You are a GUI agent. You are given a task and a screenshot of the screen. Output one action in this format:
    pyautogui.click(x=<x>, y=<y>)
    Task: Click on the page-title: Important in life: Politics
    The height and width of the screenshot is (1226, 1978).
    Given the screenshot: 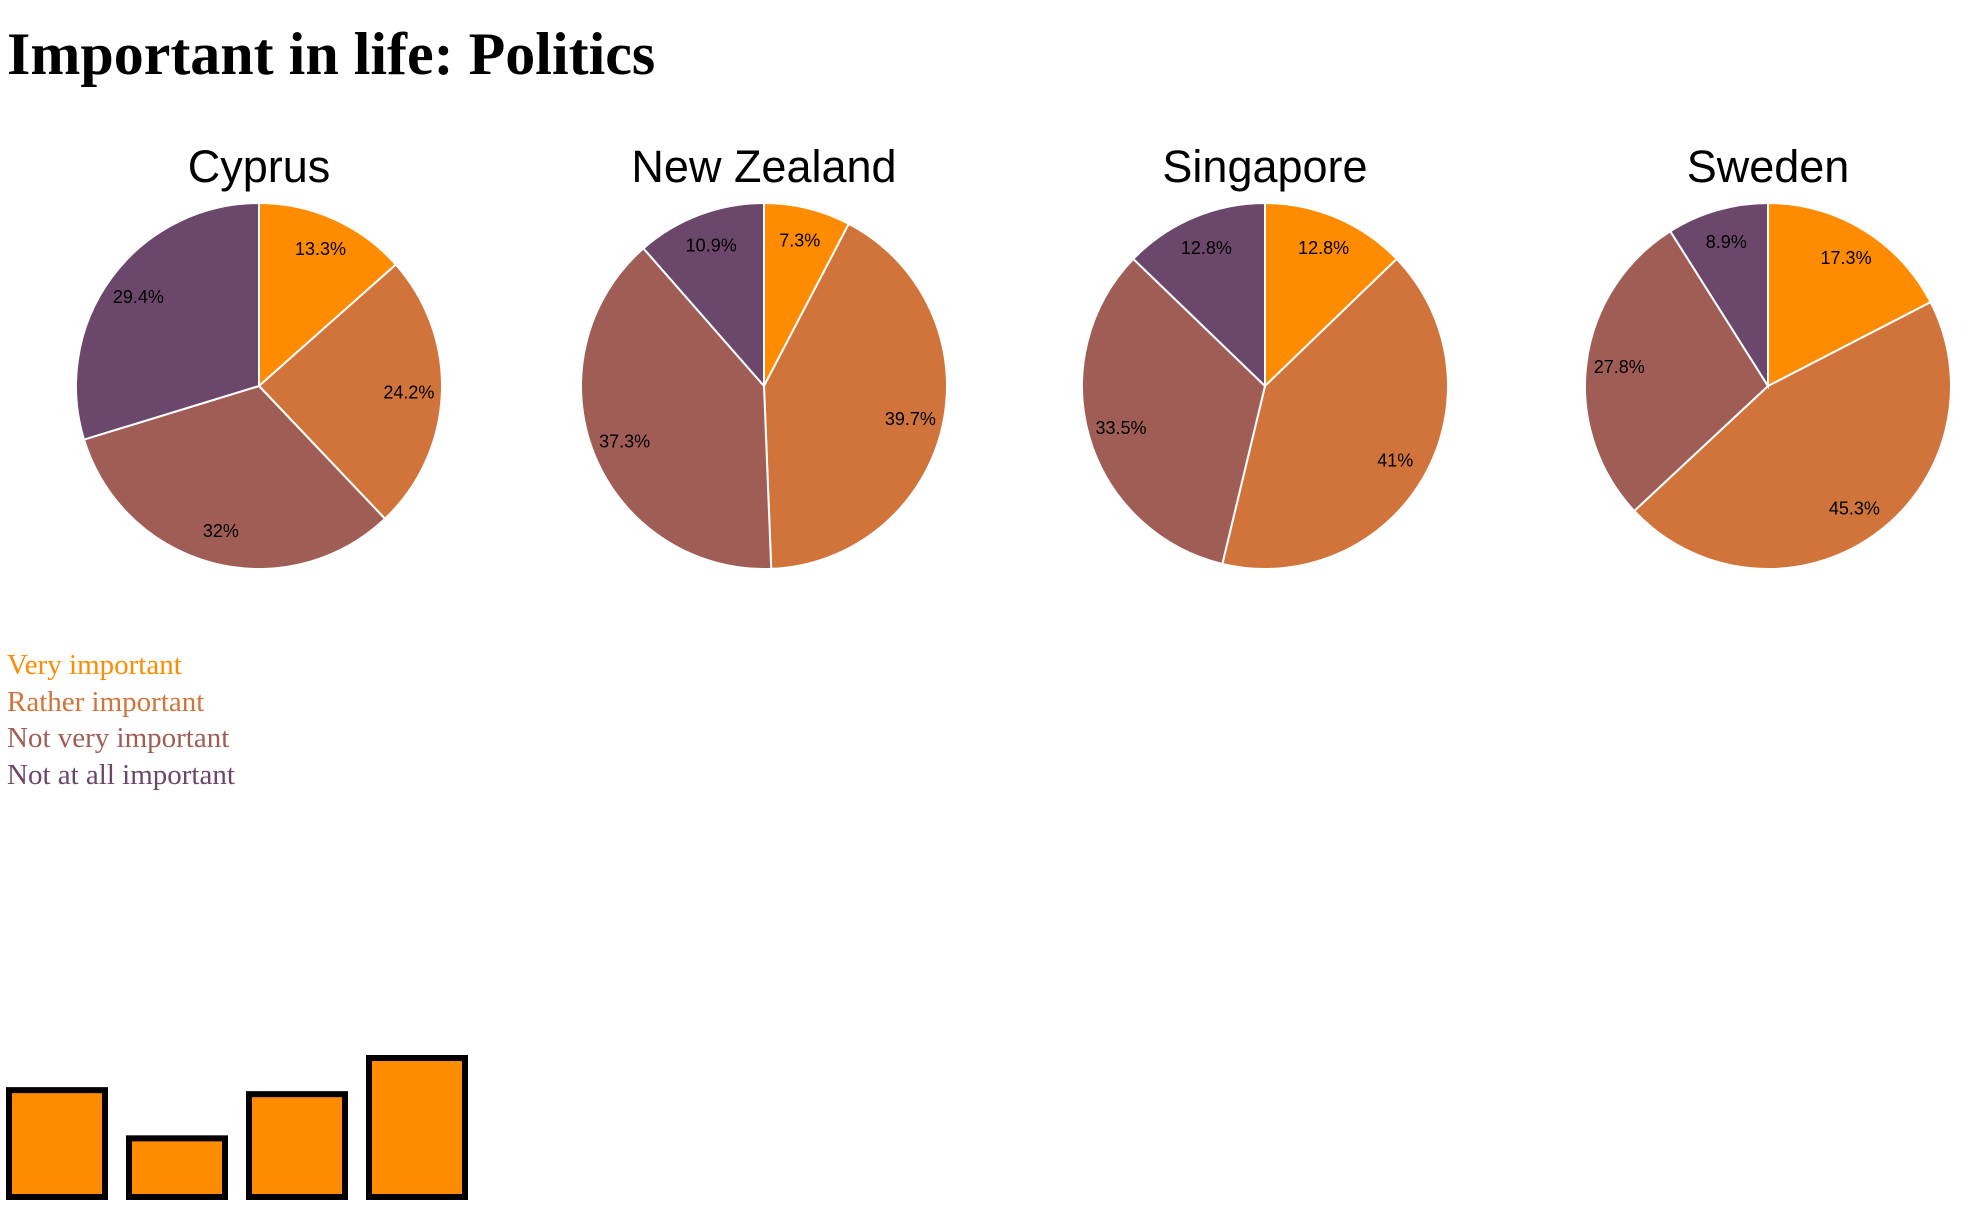 What is the action you would take?
    pyautogui.click(x=331, y=54)
    